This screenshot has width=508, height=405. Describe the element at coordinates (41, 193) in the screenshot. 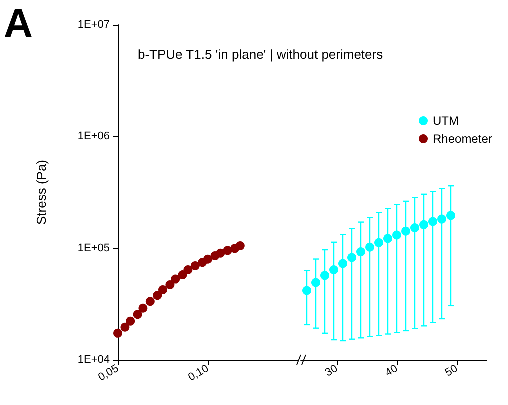

I see `y-axis-title: Stress (Pa)` at that location.